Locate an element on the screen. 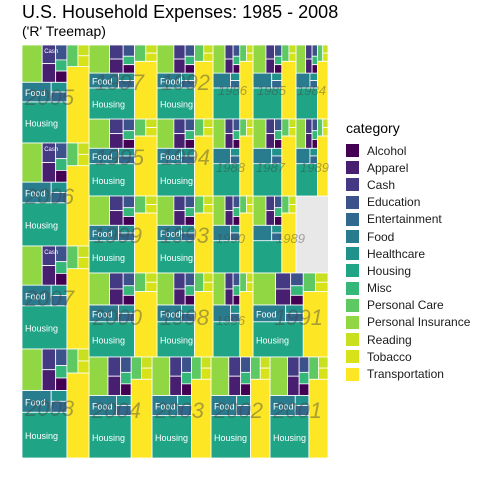 This screenshot has width=480, height=480. group-label-1991: 1991 is located at coordinates (298, 317).